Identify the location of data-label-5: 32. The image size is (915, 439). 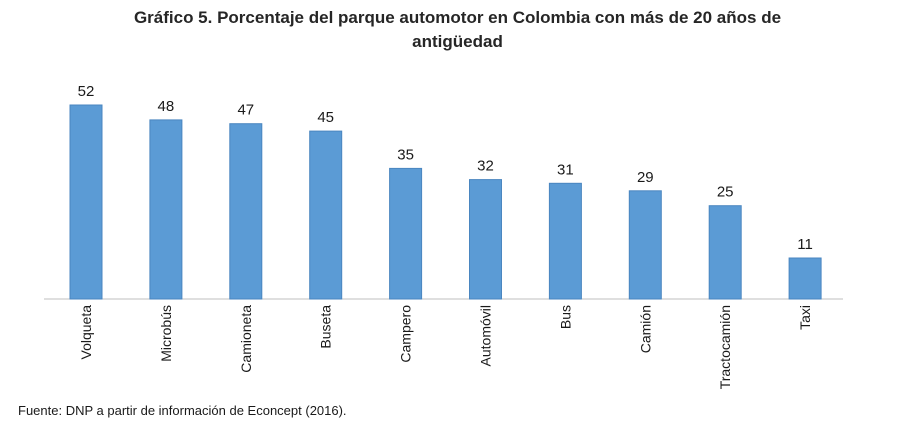
(485, 166).